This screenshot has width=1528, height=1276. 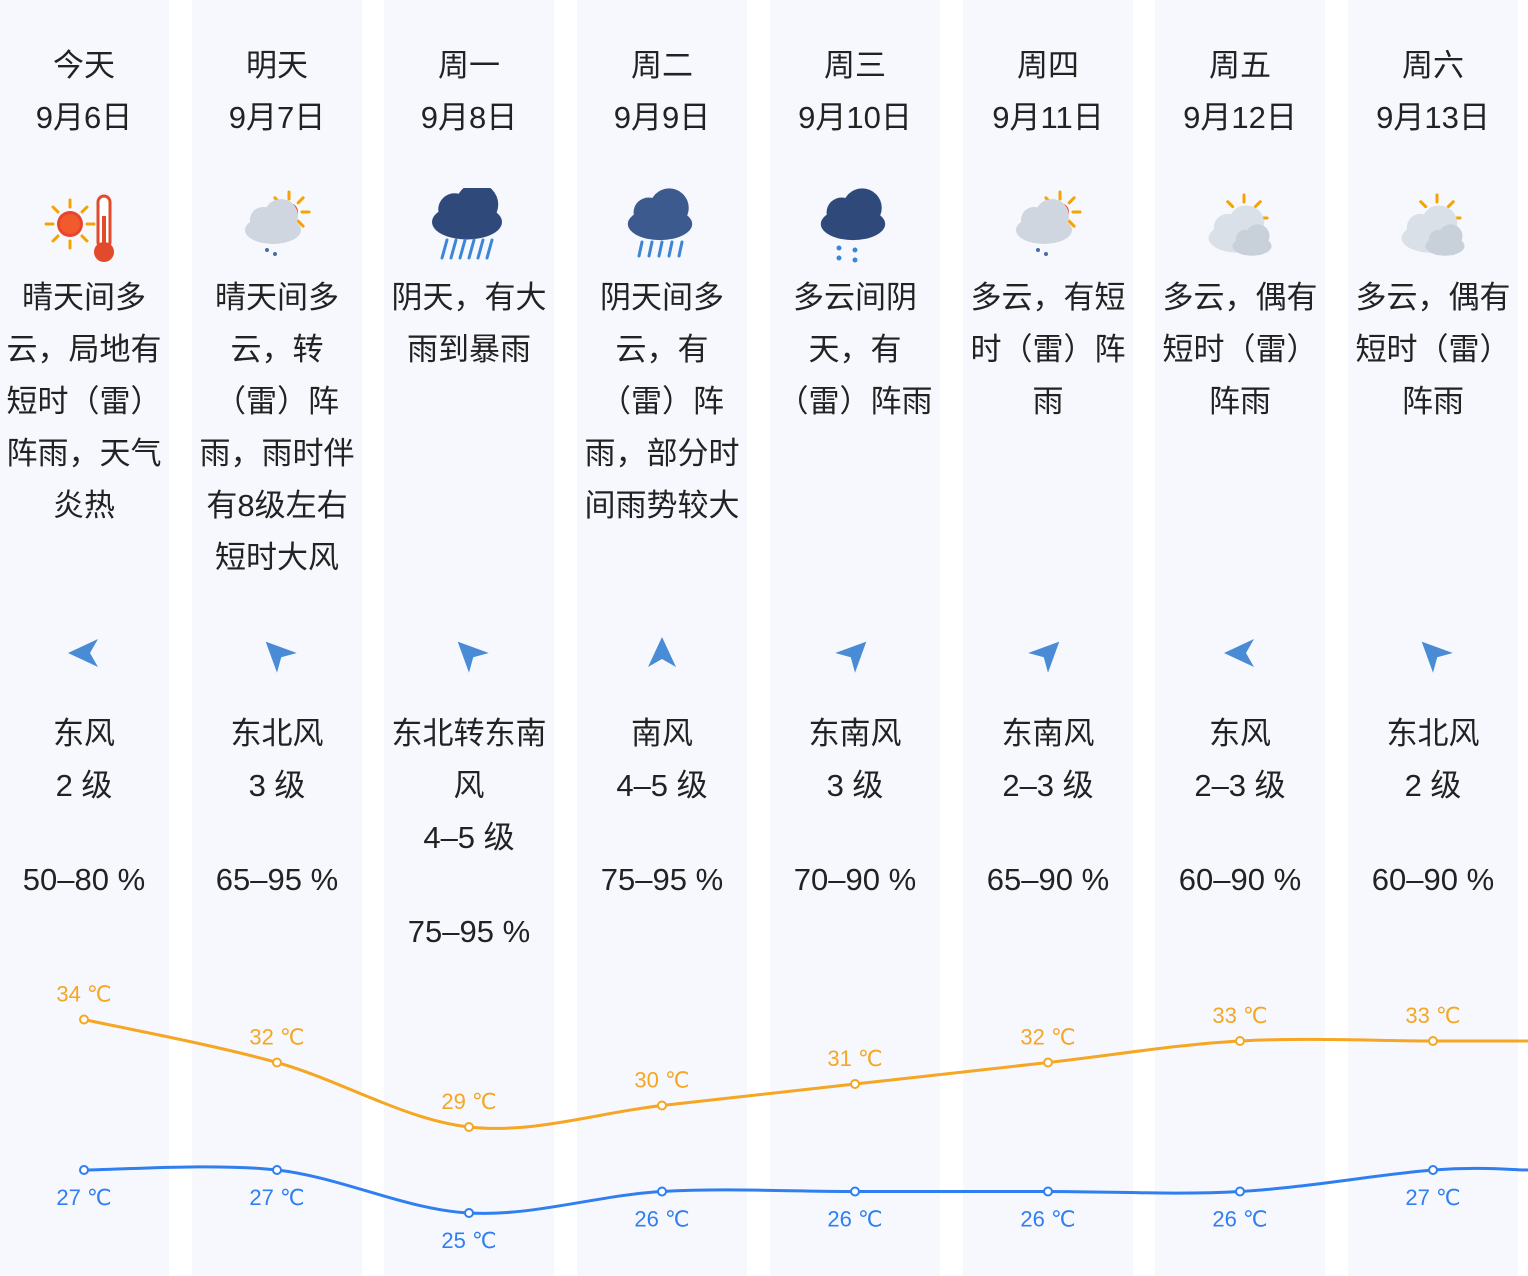 I want to click on day-label: 周一, so click(x=469, y=65).